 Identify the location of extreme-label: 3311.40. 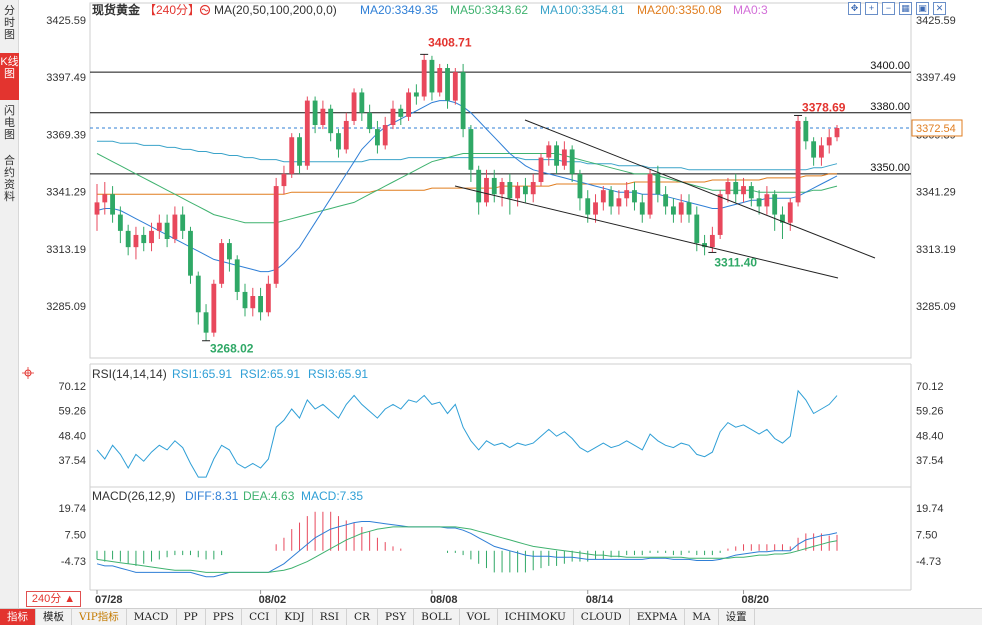
(735, 262).